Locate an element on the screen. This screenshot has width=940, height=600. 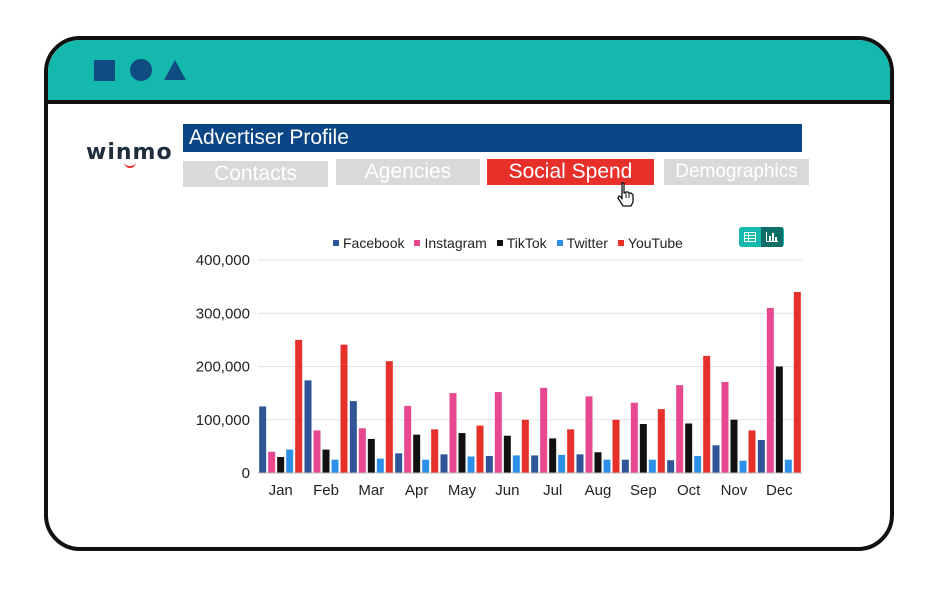
x-tick-label: Feb is located at coordinates (326, 490).